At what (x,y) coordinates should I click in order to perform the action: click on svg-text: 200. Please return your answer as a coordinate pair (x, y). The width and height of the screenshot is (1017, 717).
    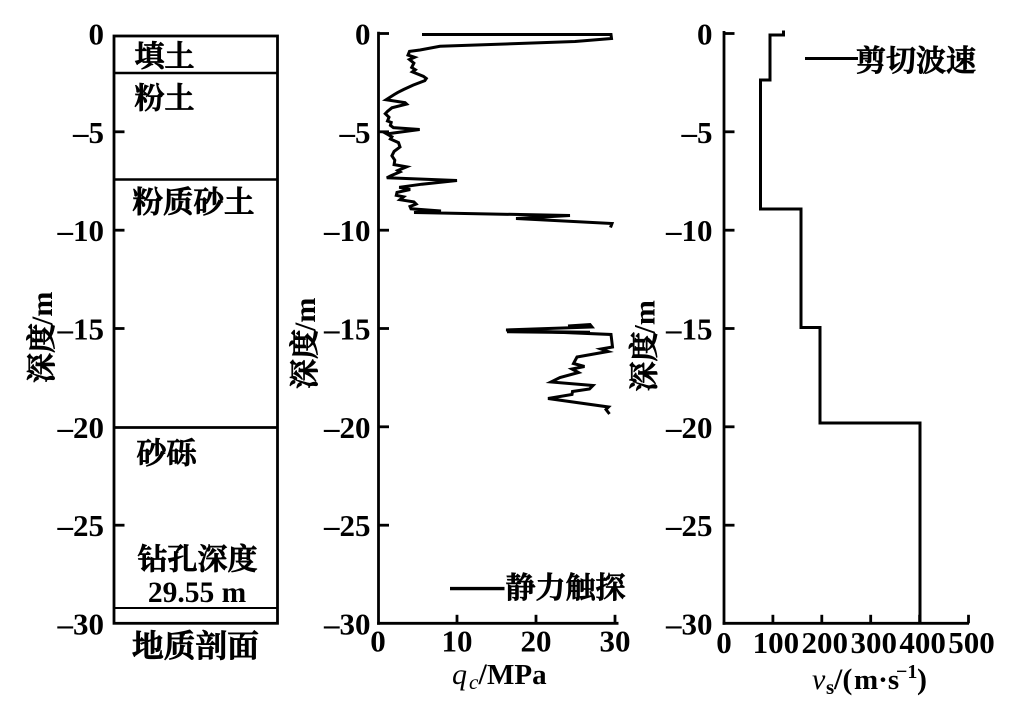
    Looking at the image, I should click on (825, 642).